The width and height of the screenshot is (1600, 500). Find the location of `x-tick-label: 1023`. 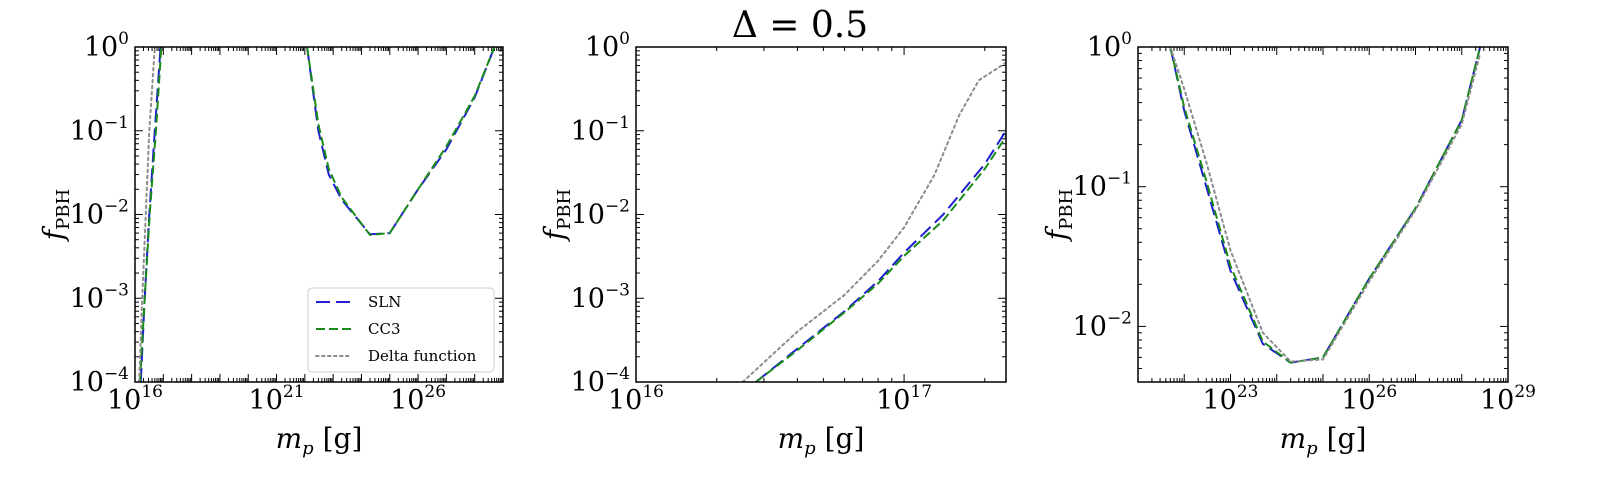

x-tick-label: 1023 is located at coordinates (1231, 399).